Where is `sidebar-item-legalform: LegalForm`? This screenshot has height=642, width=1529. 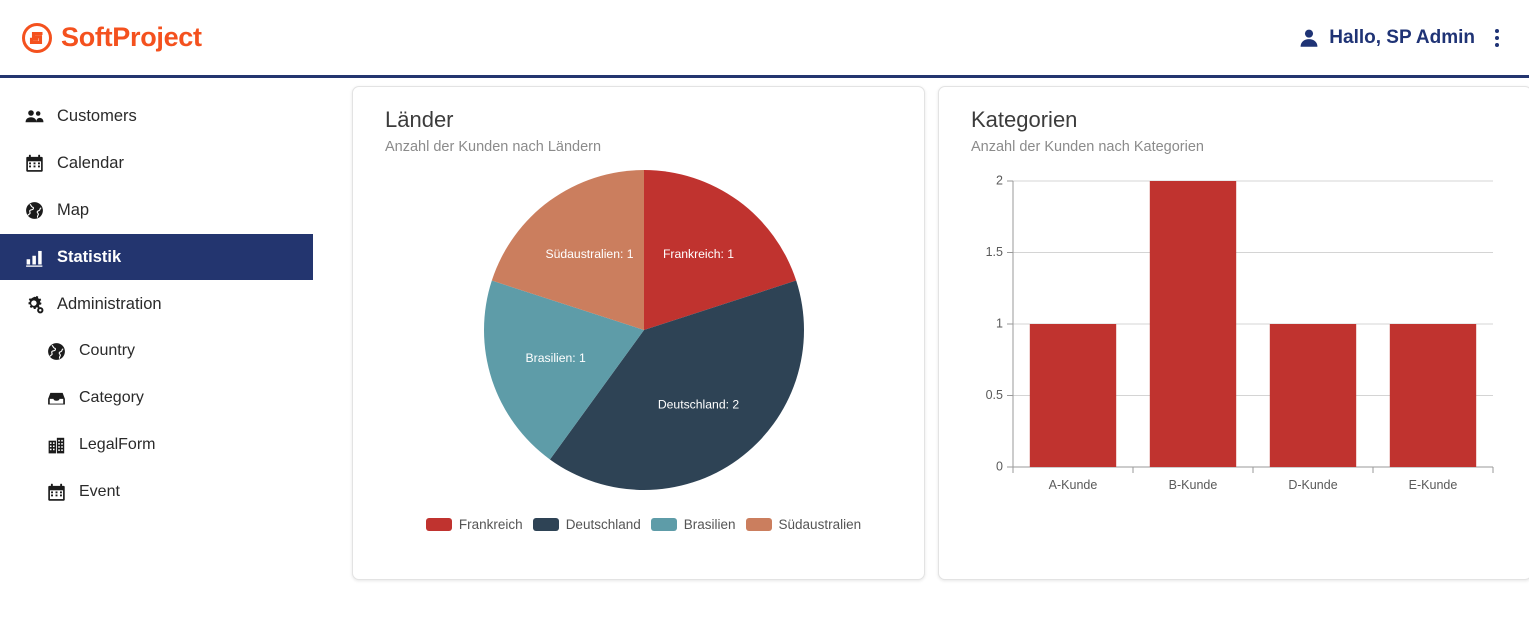 sidebar-item-legalform: LegalForm is located at coordinates (170, 445).